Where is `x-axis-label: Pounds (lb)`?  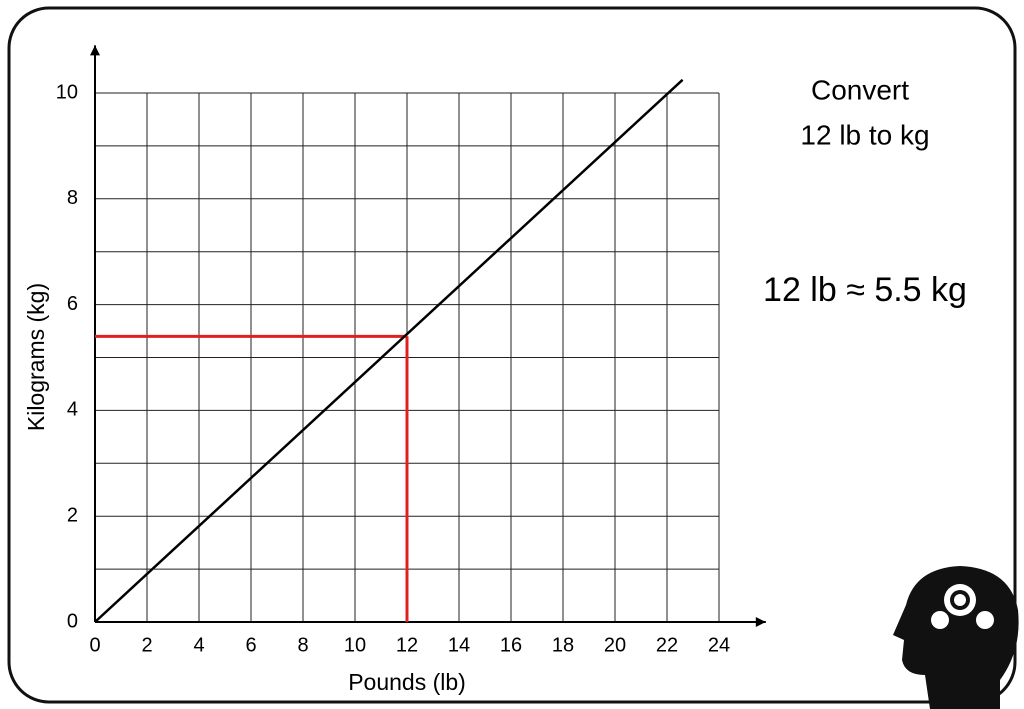
x-axis-label: Pounds (lb) is located at coordinates (407, 682).